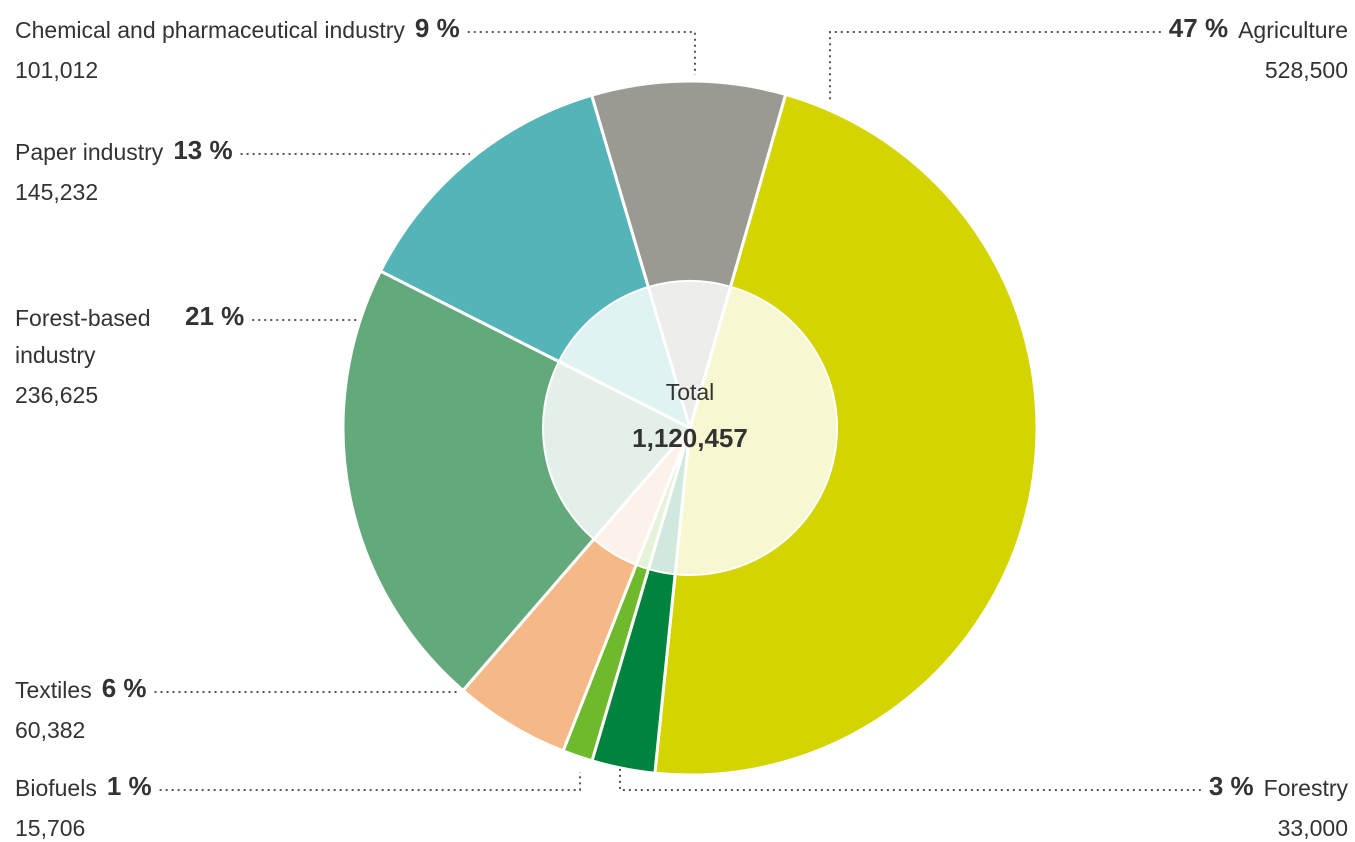 Image resolution: width=1355 pixels, height=842 pixels. Describe the element at coordinates (1198, 28) in the screenshot. I see `percent-label: 47 %` at that location.